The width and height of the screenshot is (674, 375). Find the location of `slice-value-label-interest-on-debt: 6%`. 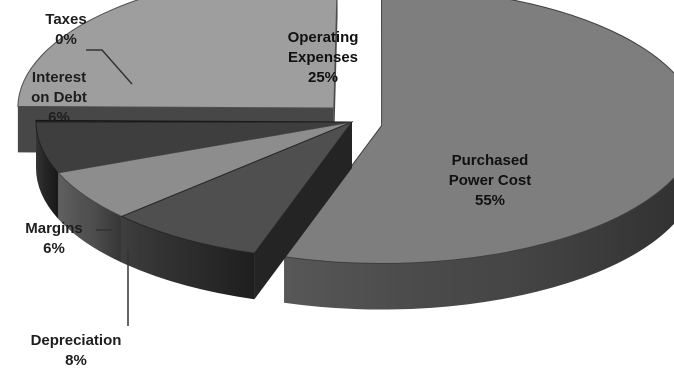

slice-value-label-interest-on-debt: 6% is located at coordinates (59, 117).